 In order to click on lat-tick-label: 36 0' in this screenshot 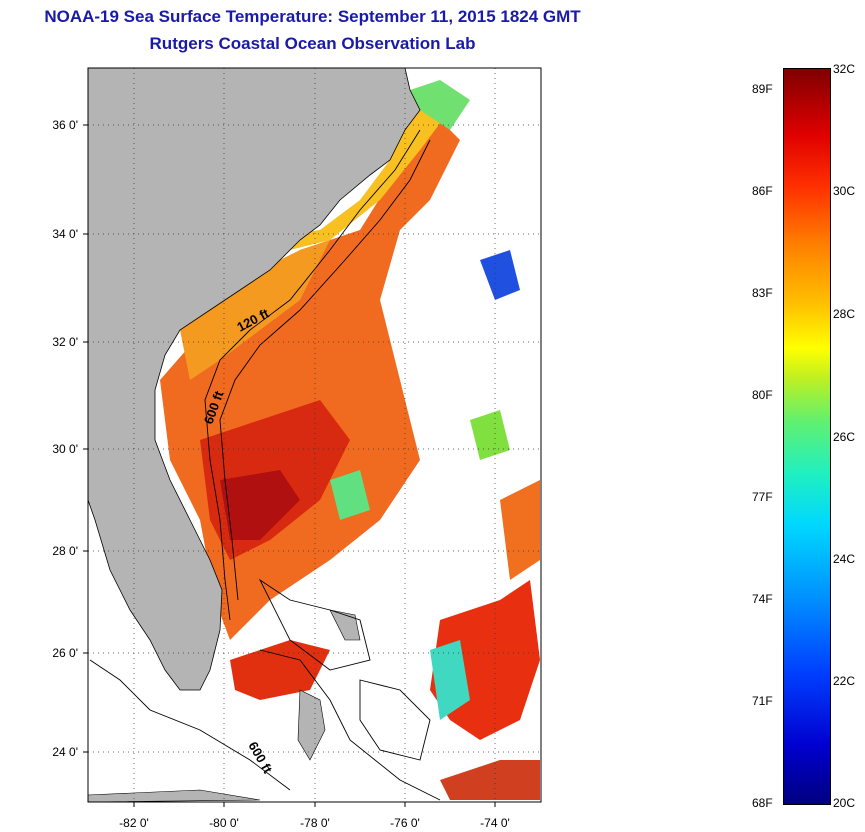, I will do `click(65, 125)`.